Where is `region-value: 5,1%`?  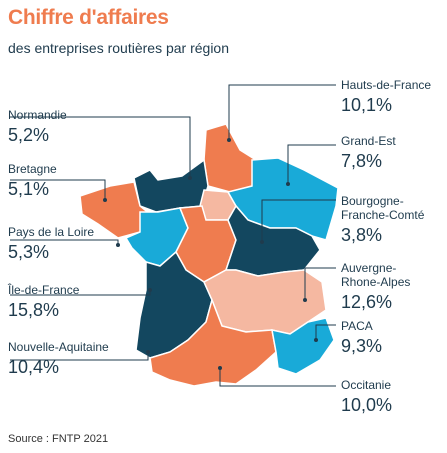 region-value: 5,1% is located at coordinates (29, 189).